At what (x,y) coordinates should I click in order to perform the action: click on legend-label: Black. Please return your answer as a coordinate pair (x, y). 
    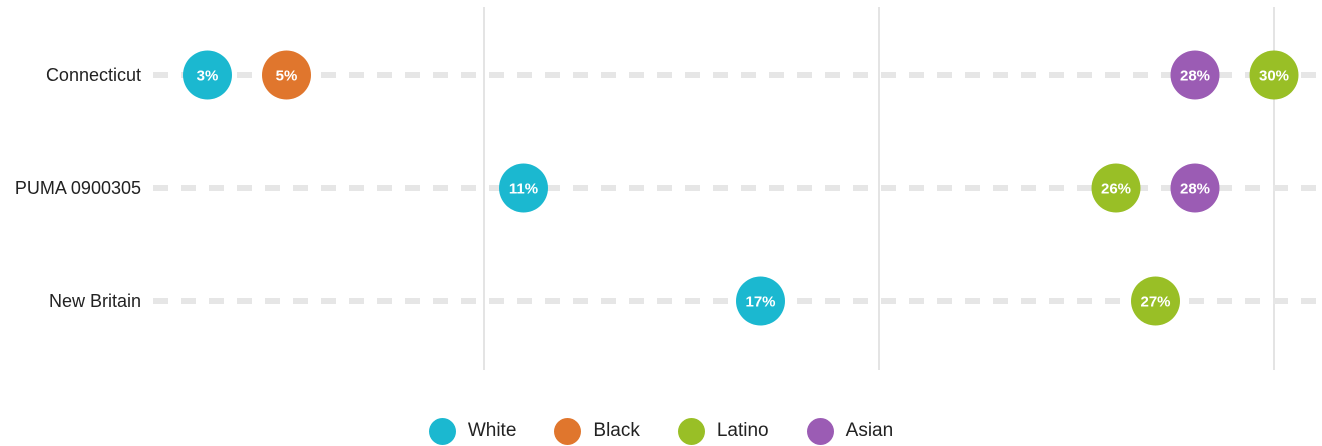
    Looking at the image, I should click on (616, 430).